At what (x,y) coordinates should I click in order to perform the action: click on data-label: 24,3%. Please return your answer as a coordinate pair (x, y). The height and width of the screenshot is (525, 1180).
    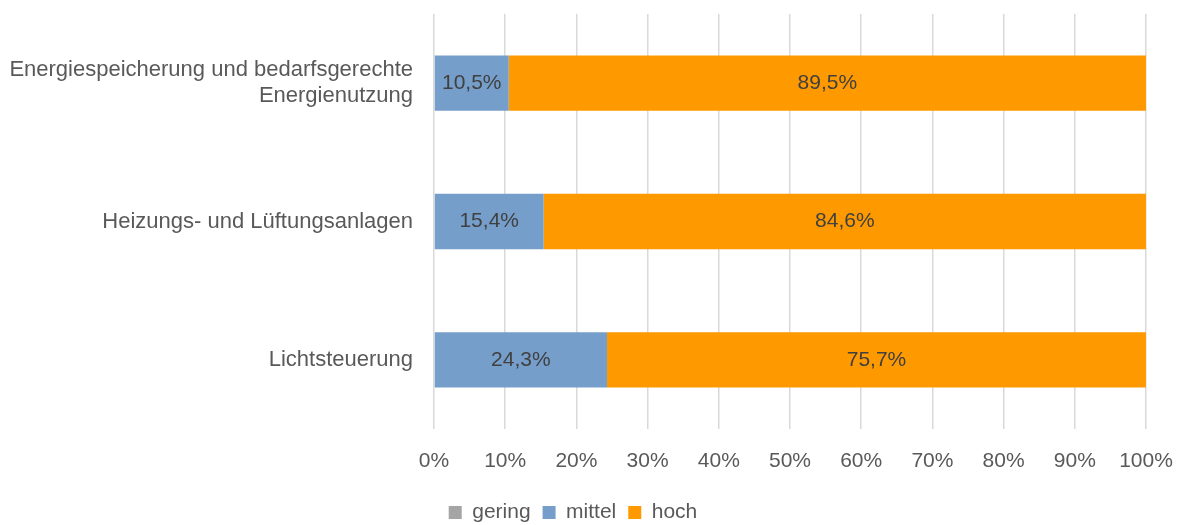
    Looking at the image, I should click on (521, 358).